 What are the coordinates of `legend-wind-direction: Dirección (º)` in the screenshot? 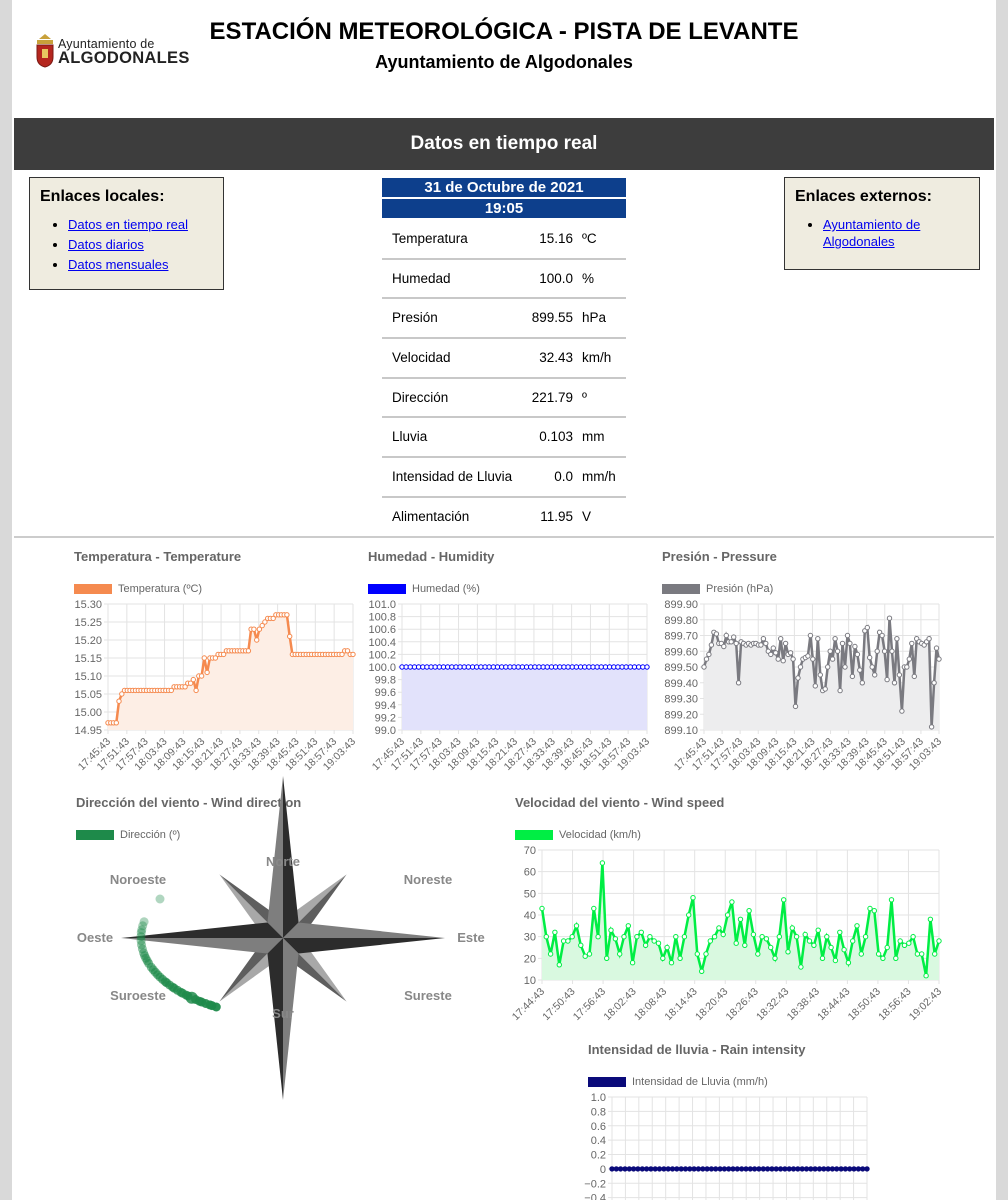 It's located at (128, 835).